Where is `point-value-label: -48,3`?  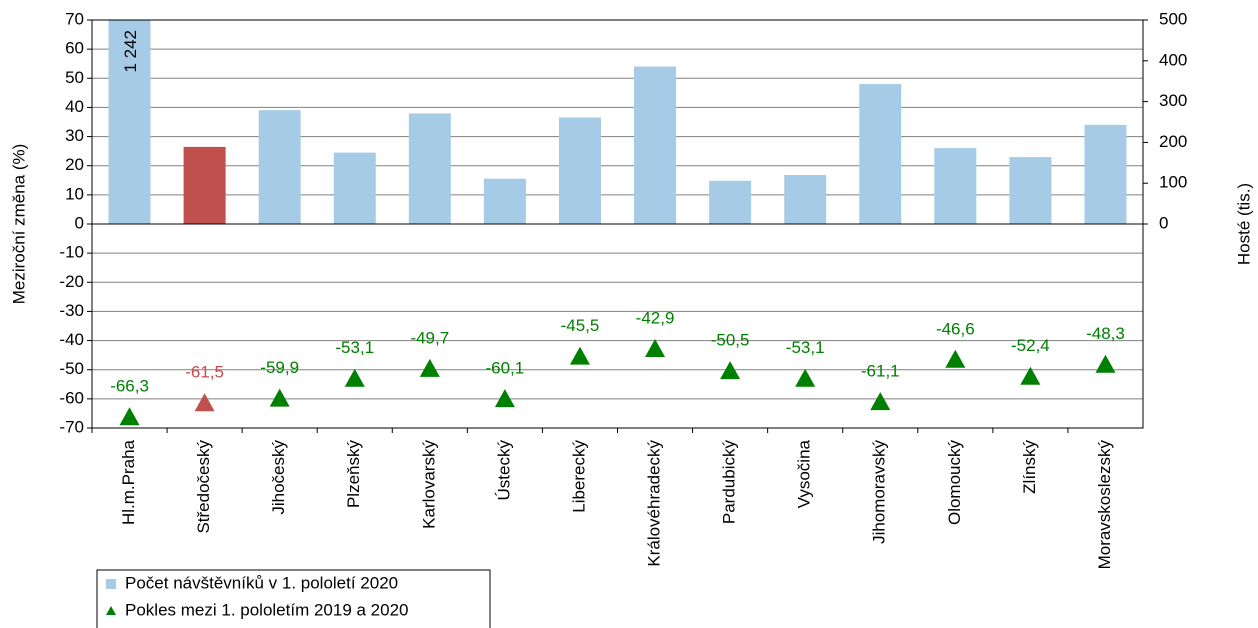
point-value-label: -48,3 is located at coordinates (1105, 333).